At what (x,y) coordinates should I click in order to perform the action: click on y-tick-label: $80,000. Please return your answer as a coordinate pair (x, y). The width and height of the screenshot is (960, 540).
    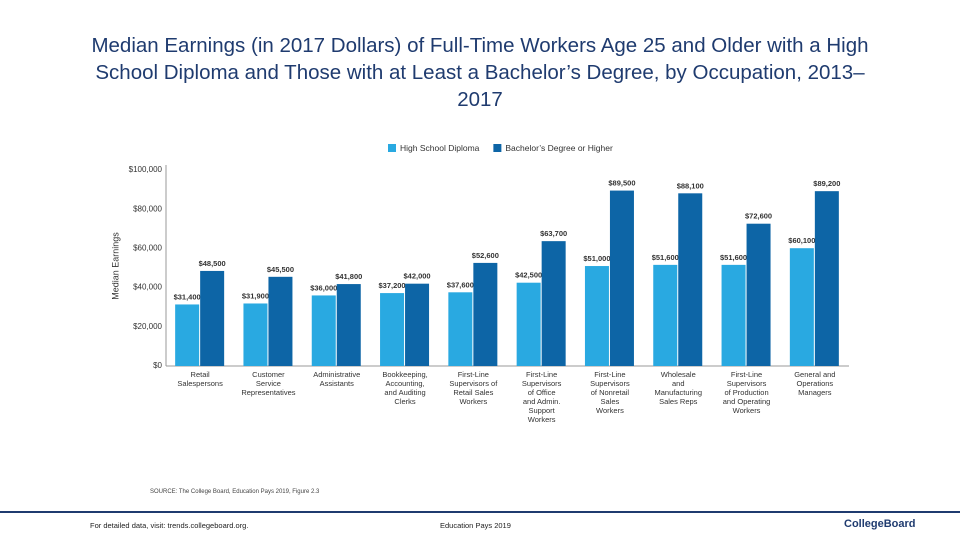
    Looking at the image, I should click on (147, 208).